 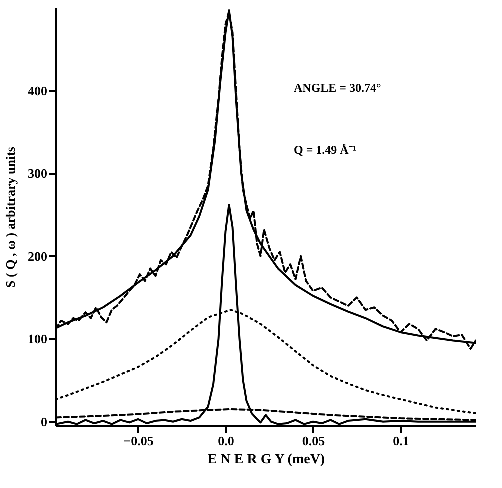 What do you see at coordinates (267, 460) in the screenshot?
I see `x-axis-title: E N E R G Y (meV)` at bounding box center [267, 460].